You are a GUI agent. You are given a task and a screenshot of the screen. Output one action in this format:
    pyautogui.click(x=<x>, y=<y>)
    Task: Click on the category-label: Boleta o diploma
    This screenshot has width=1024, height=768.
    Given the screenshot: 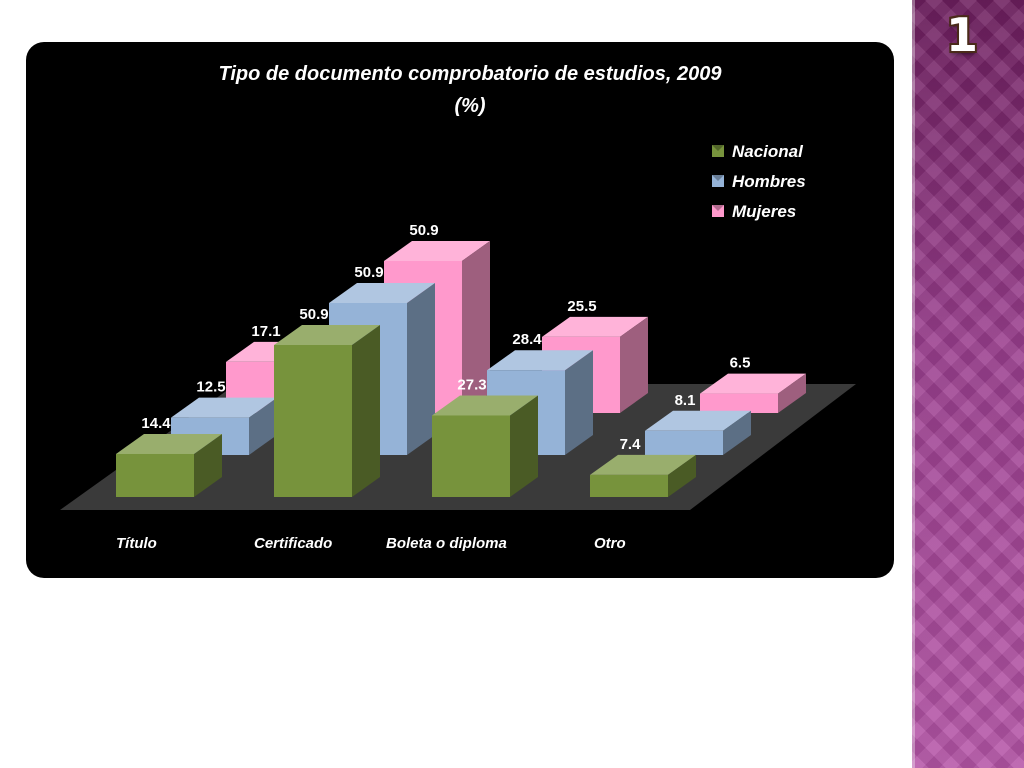 What is the action you would take?
    pyautogui.click(x=446, y=543)
    